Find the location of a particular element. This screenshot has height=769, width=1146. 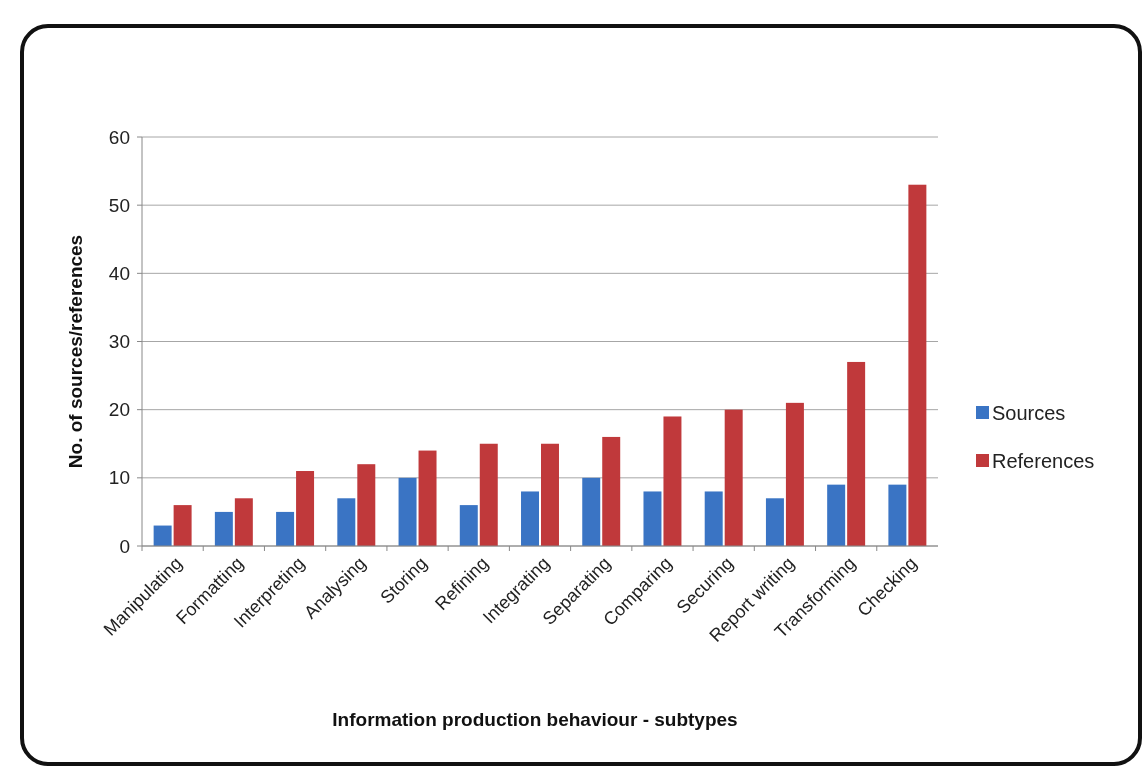

y-tick-label: 40 is located at coordinates (119, 273).